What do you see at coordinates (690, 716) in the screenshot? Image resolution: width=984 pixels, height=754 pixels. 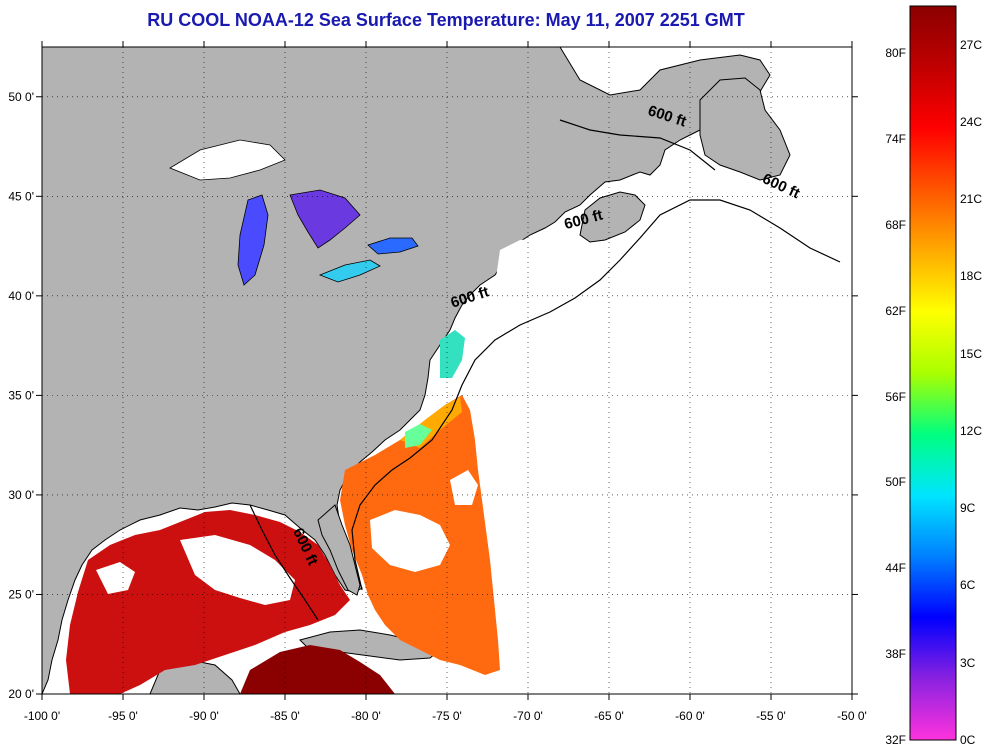 I see `x-tick-label: -60 0'` at bounding box center [690, 716].